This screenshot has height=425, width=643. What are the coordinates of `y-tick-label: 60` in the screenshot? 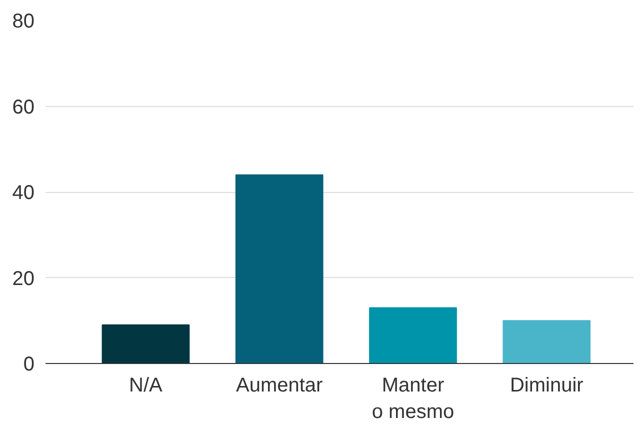 It's located at (23, 107).